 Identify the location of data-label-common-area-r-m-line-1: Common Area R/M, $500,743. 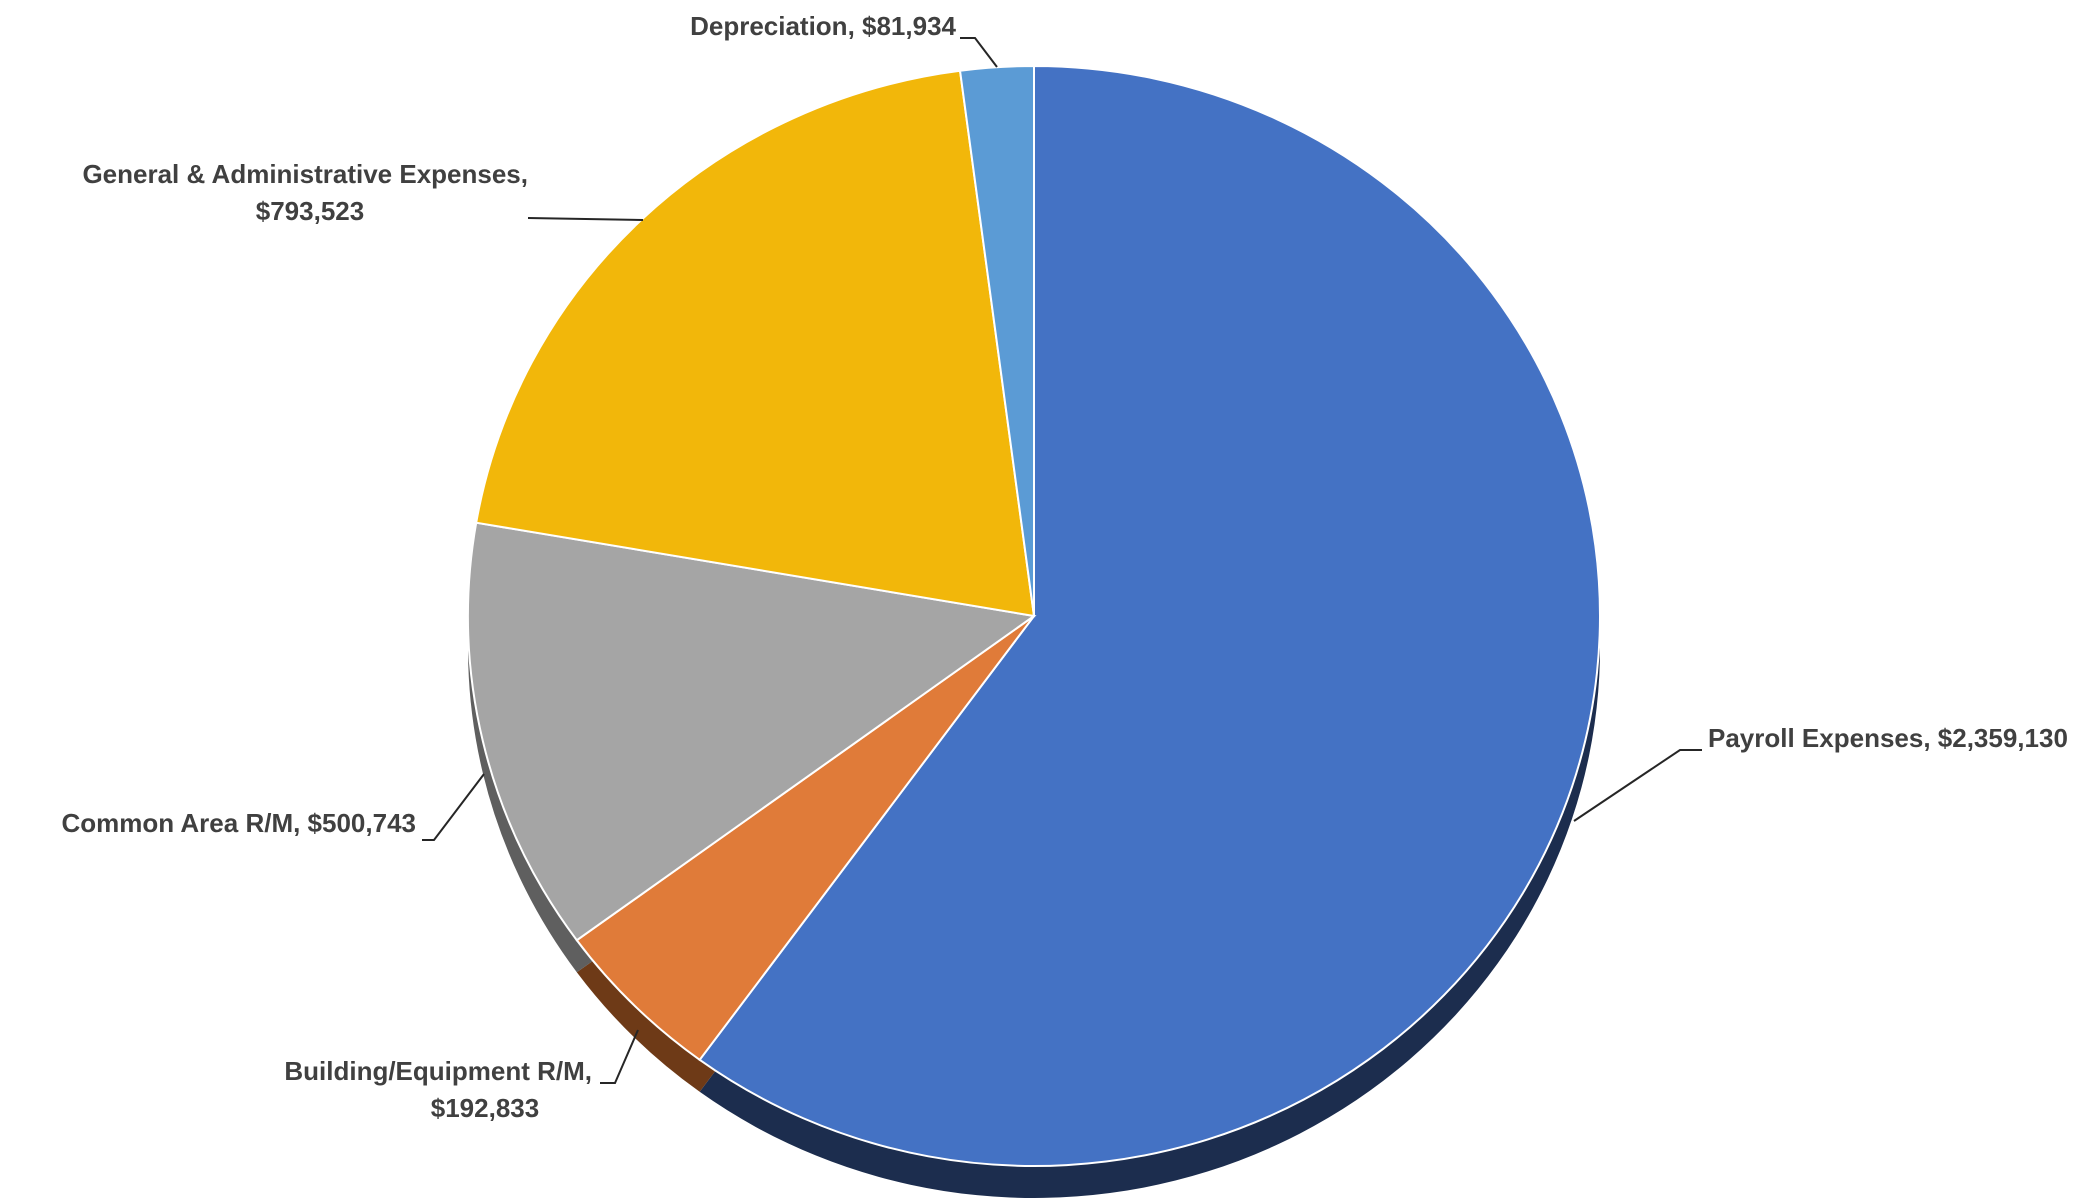
(238, 823).